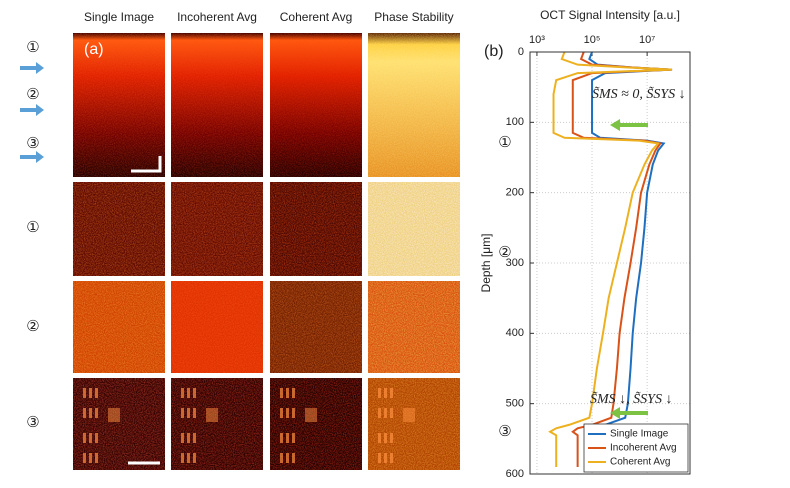 This screenshot has height=488, width=790. What do you see at coordinates (521, 52) in the screenshot?
I see `y-tick-label: 0` at bounding box center [521, 52].